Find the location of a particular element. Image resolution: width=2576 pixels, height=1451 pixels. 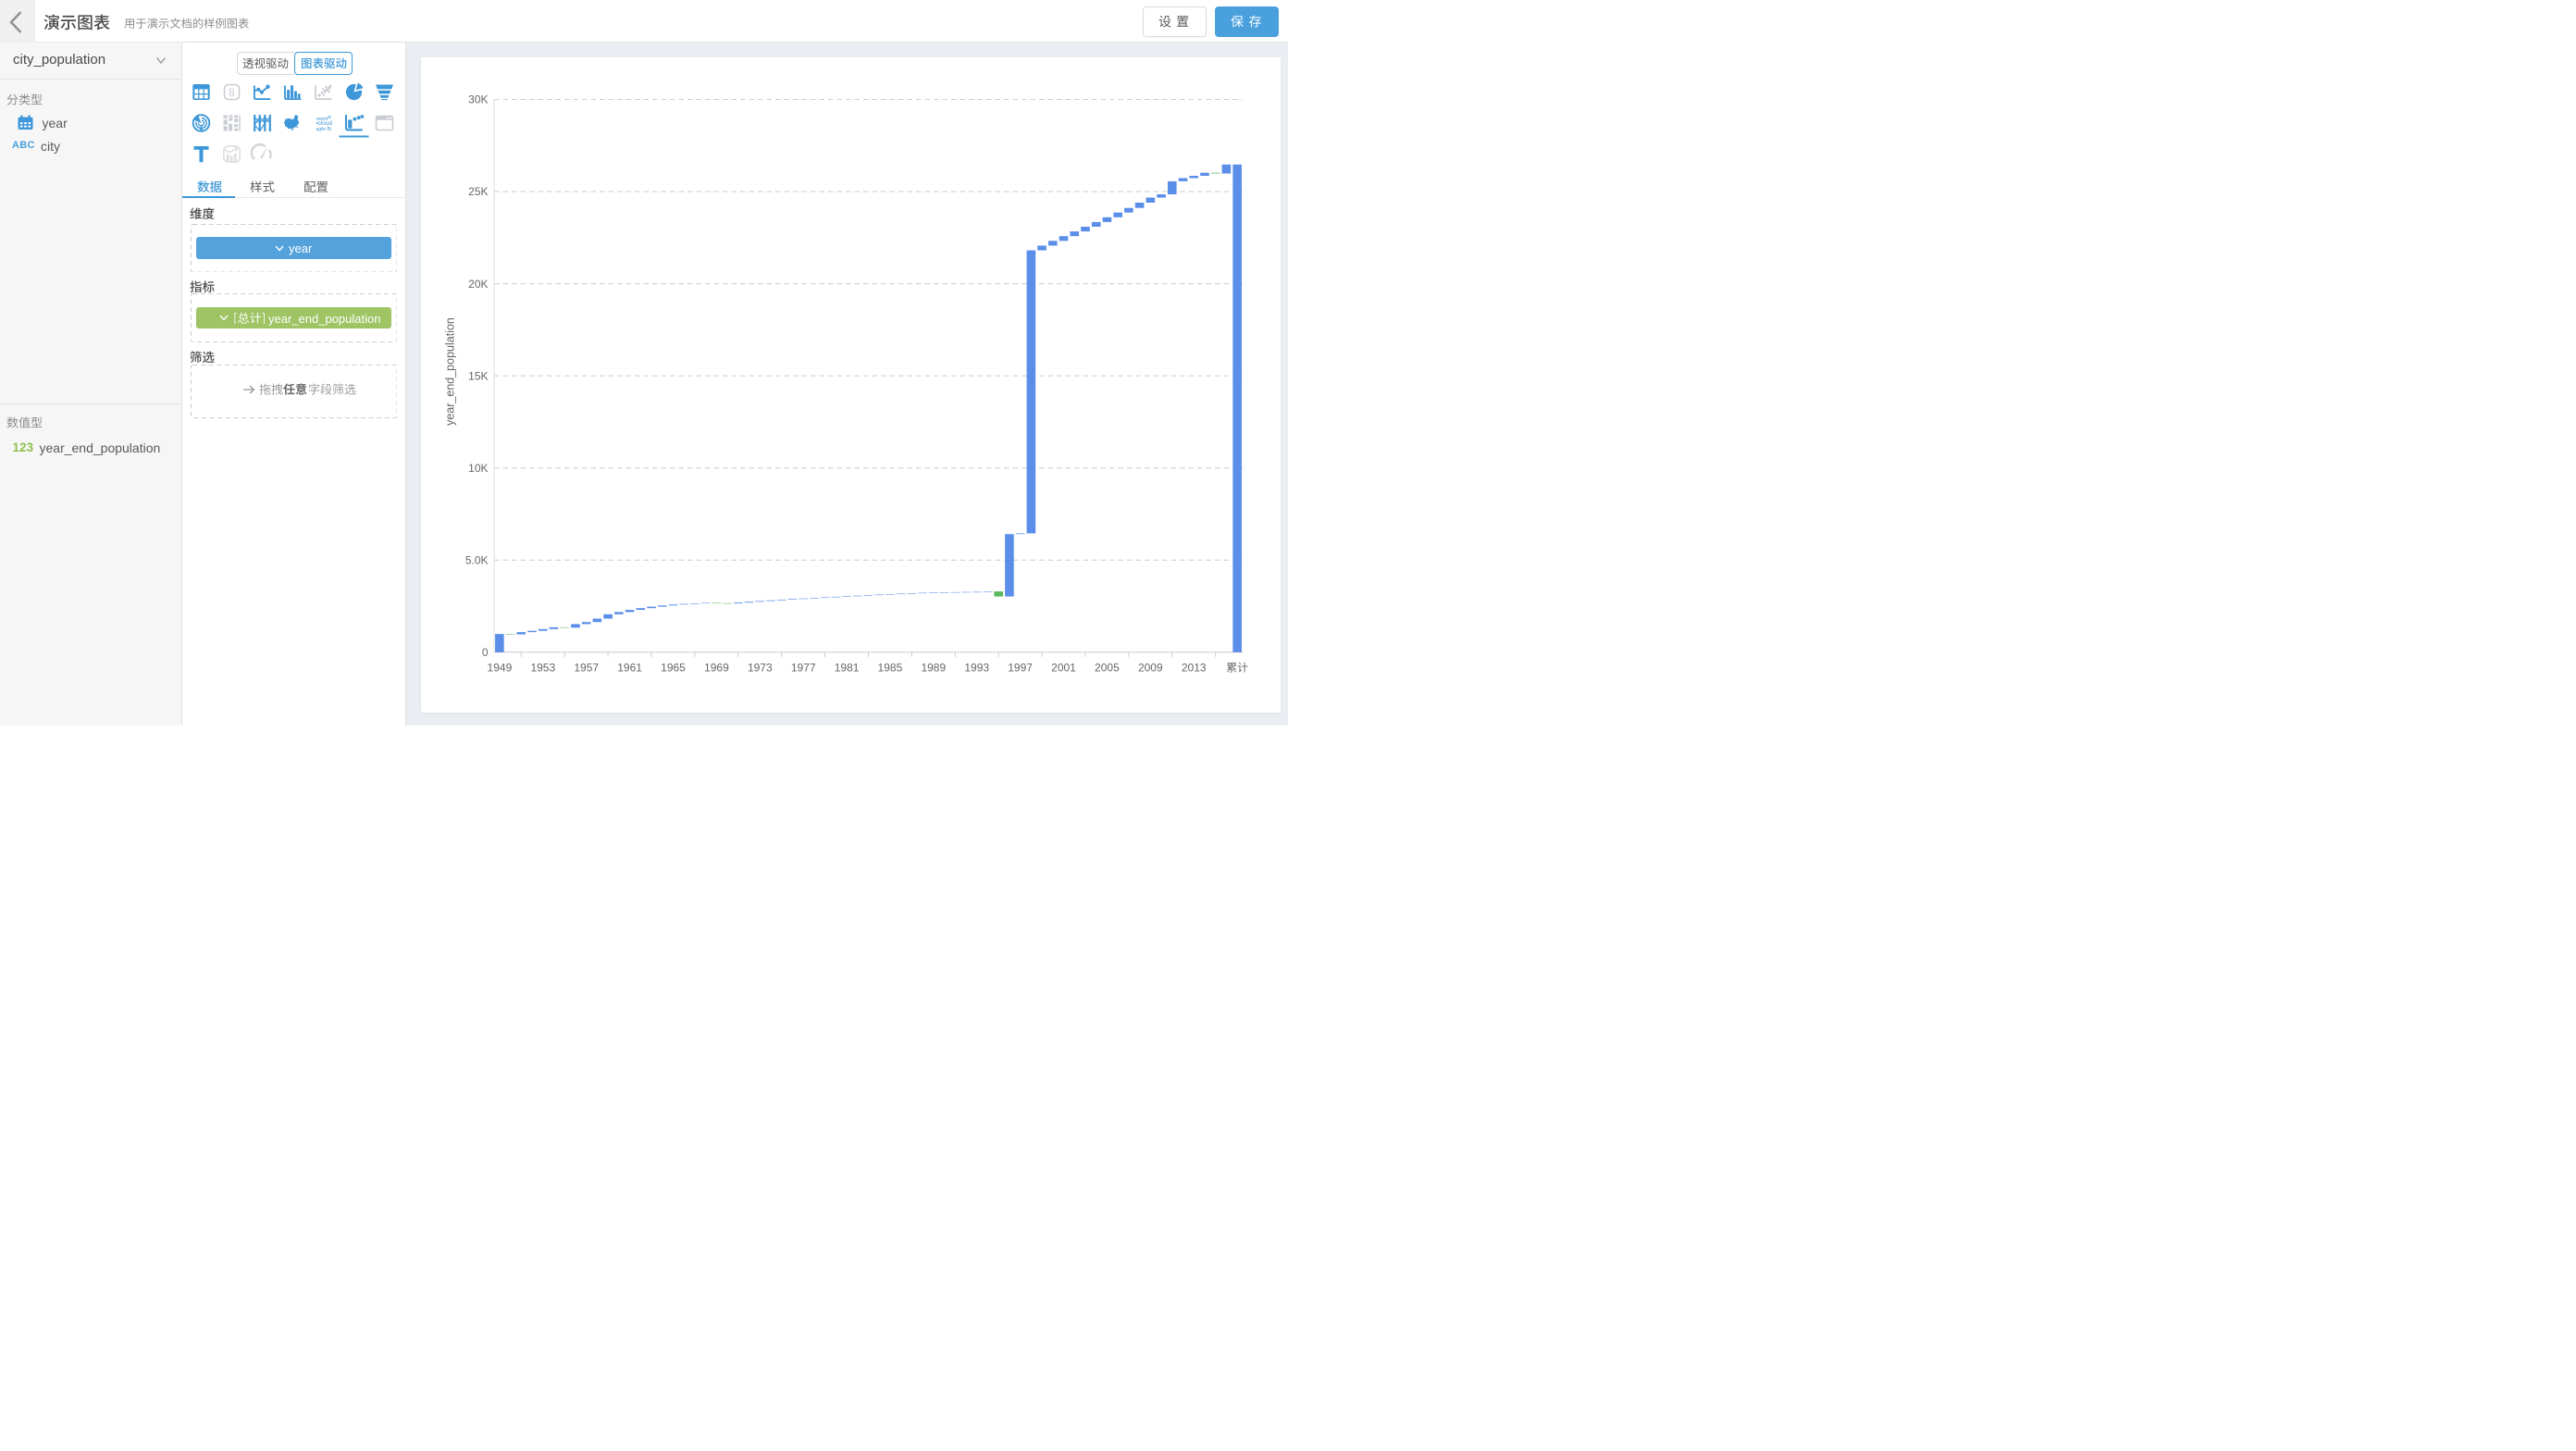

svg-text: 1993 is located at coordinates (976, 667).